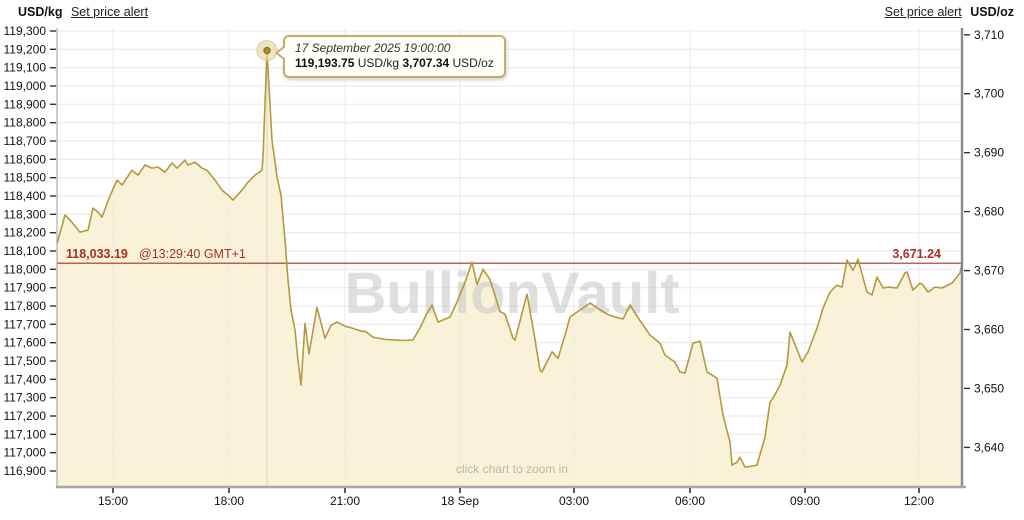  I want to click on x-tick-label: 06:00, so click(690, 501).